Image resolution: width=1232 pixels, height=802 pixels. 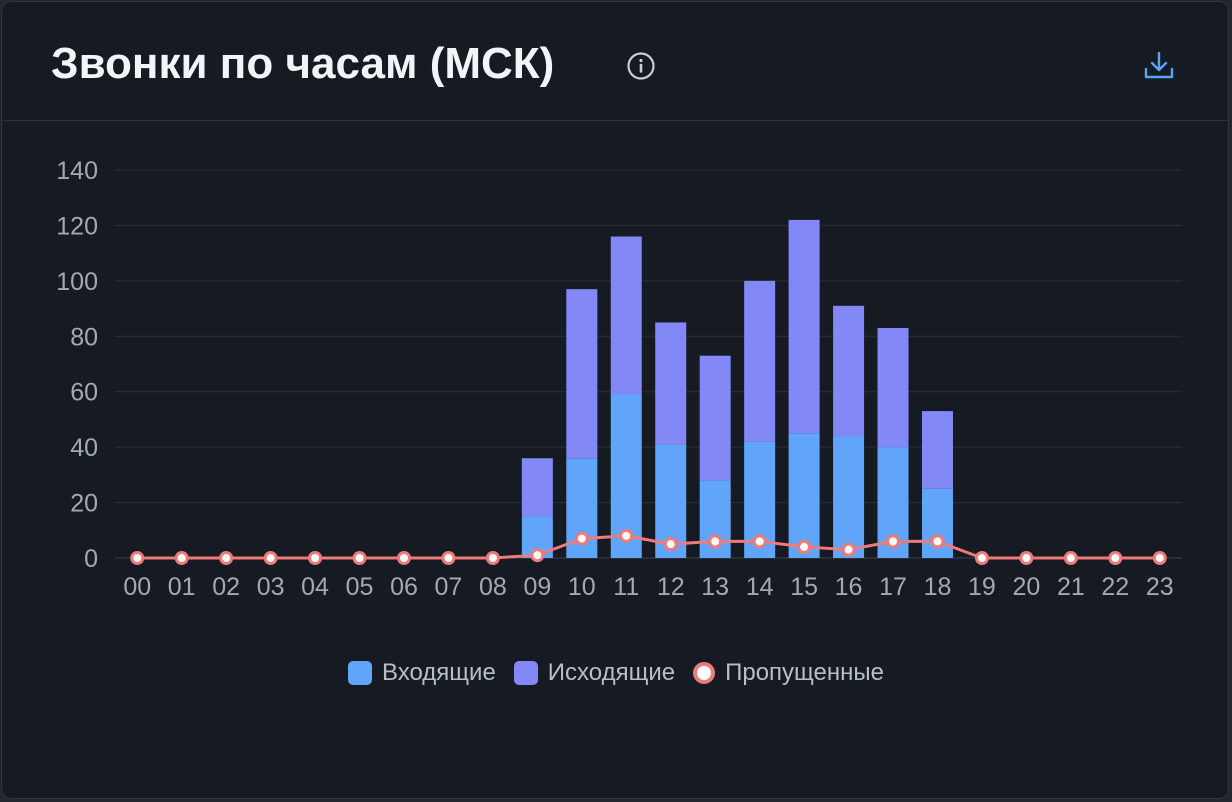 What do you see at coordinates (715, 587) in the screenshot?
I see `x-tick-label: 13` at bounding box center [715, 587].